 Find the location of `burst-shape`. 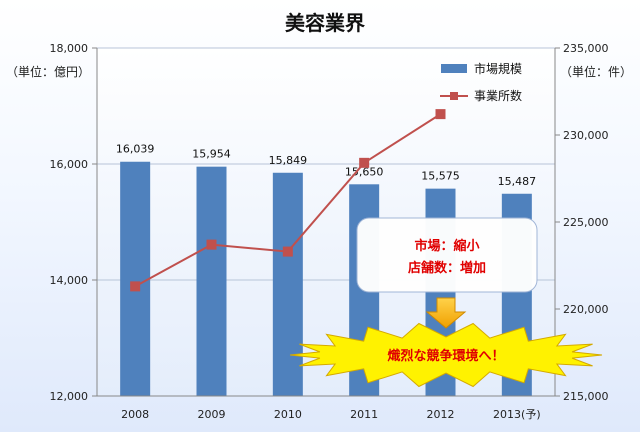

burst-shape is located at coordinates (446, 355).